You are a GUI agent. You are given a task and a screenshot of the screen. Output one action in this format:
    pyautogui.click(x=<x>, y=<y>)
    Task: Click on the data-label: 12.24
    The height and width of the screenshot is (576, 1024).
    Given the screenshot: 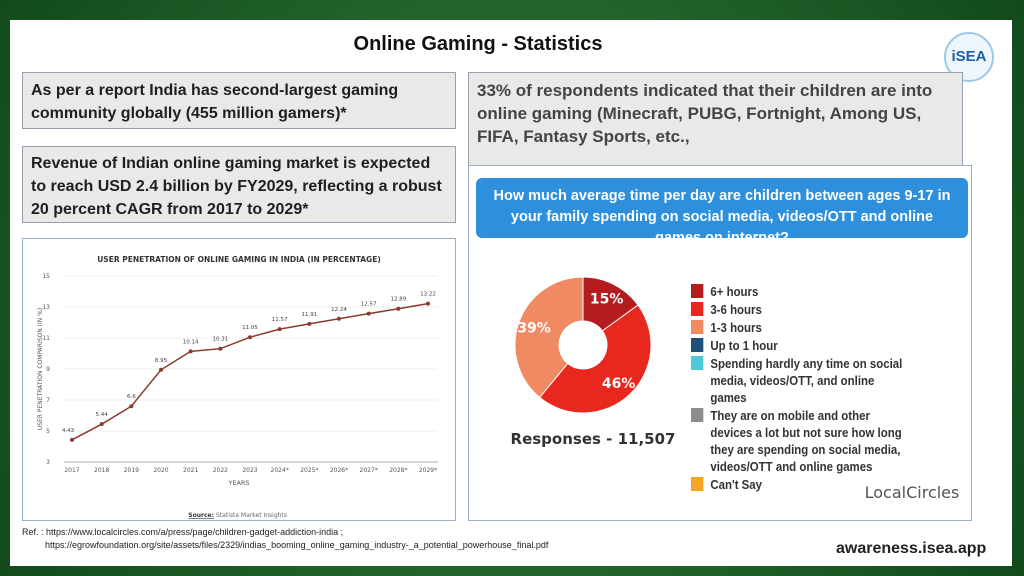 What is the action you would take?
    pyautogui.click(x=339, y=310)
    